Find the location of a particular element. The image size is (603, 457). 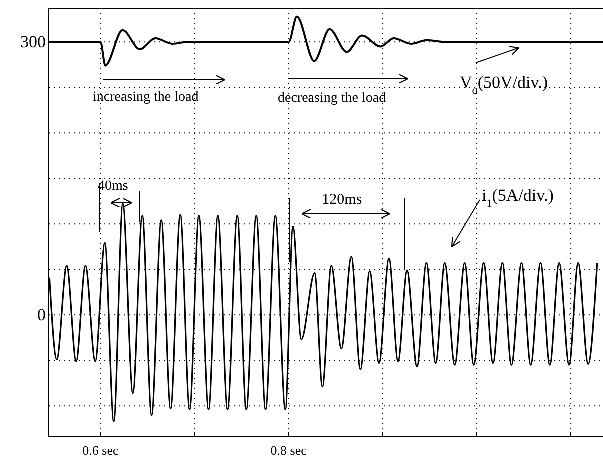

text: i$_{1}$(5A/div.) is located at coordinates (518, 198).